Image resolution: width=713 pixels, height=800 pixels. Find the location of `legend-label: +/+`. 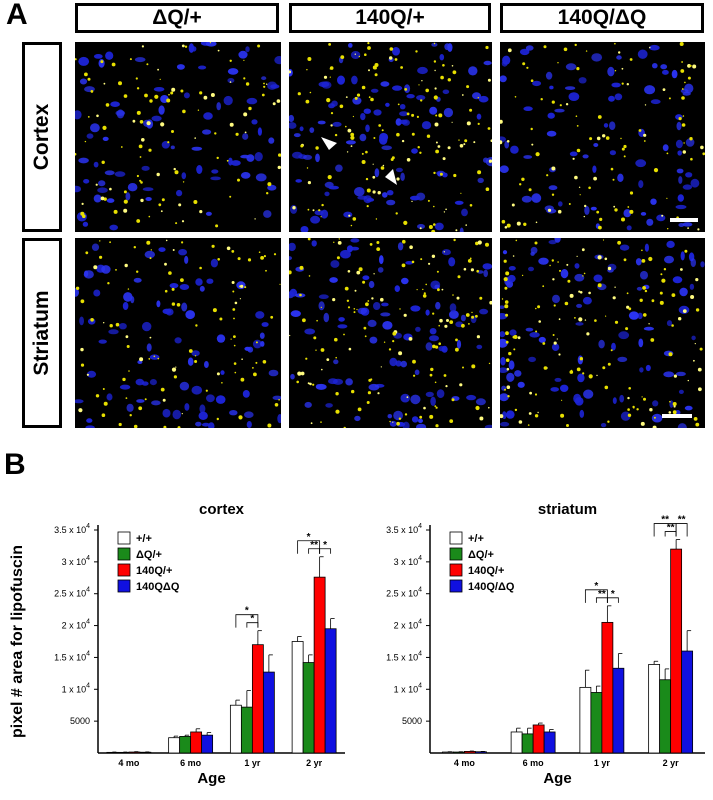

legend-label: +/+ is located at coordinates (476, 539).